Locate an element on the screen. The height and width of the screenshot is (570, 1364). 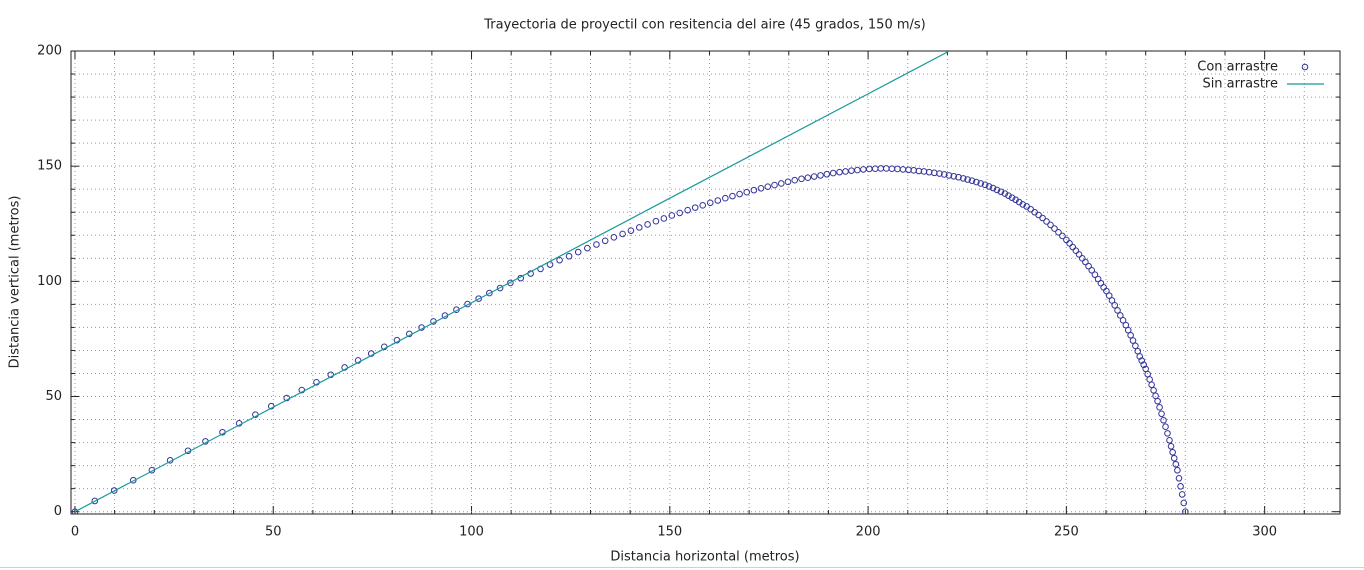
legend-label: Sin arrastre is located at coordinates (1240, 84).